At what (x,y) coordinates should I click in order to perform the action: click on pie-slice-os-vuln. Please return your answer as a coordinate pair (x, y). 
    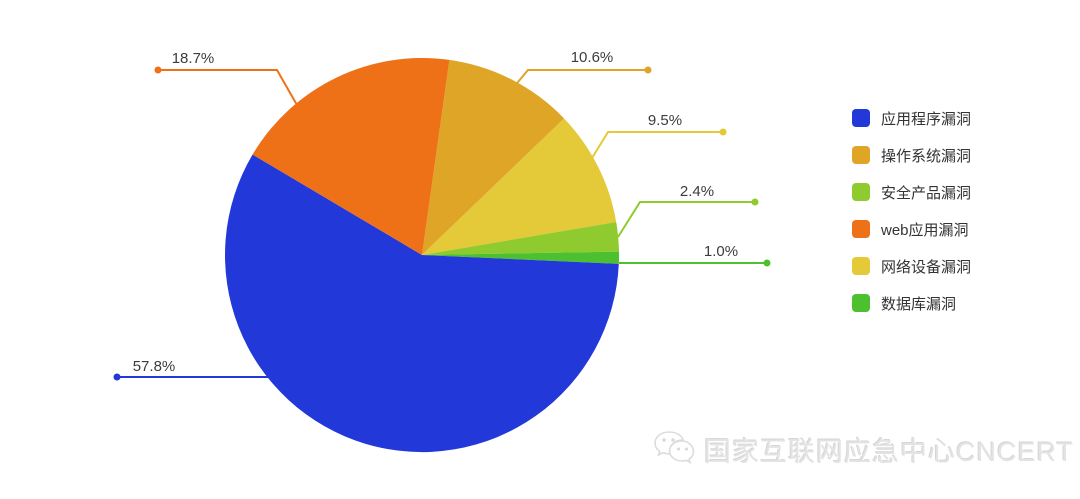
    Looking at the image, I should click on (493, 157).